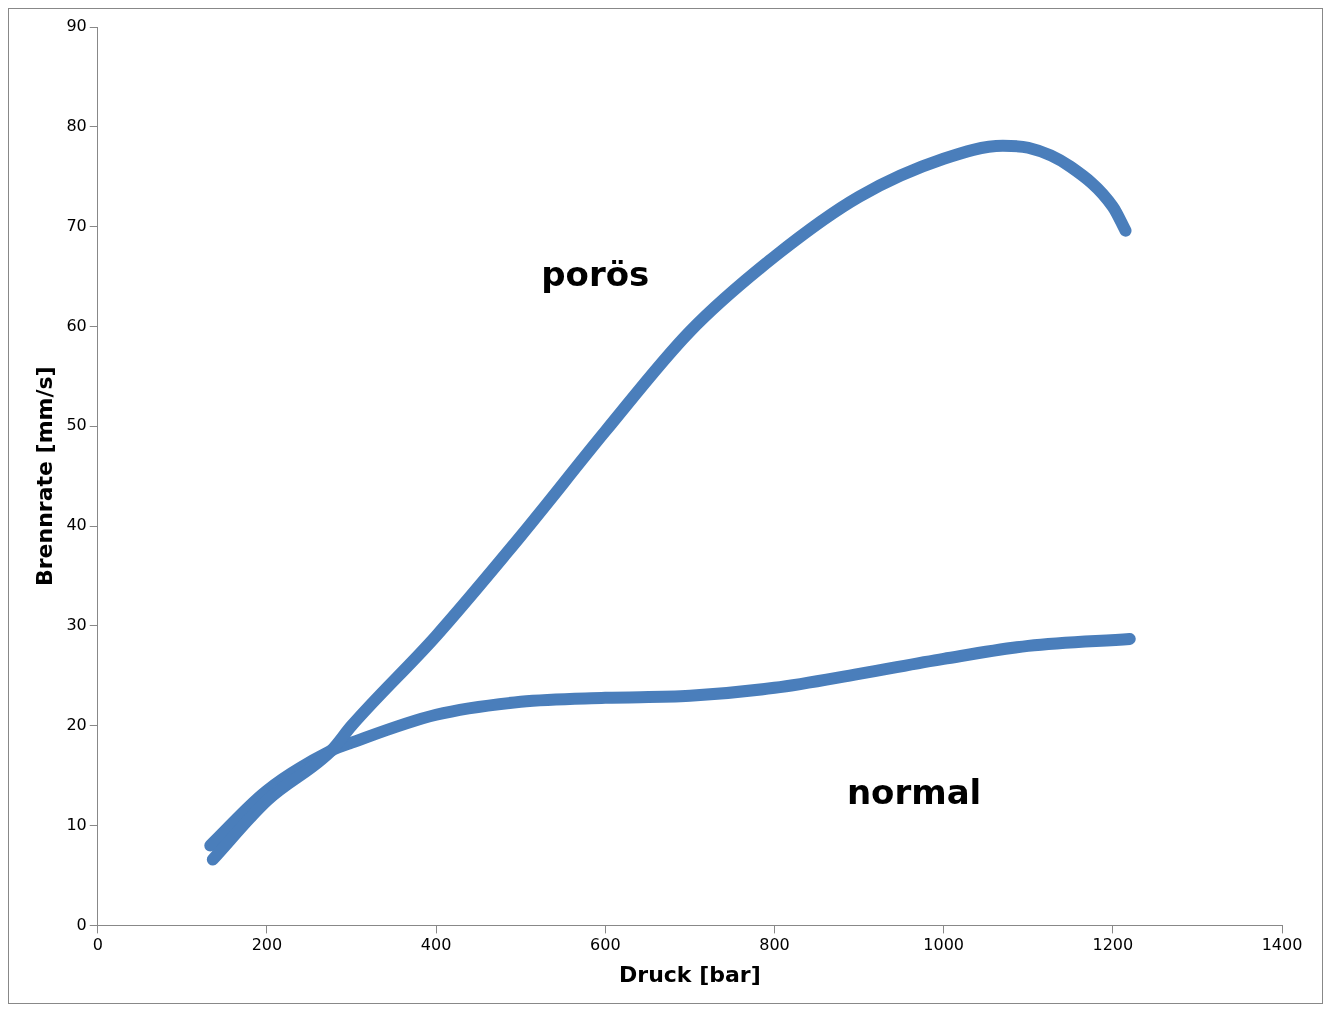  What do you see at coordinates (76, 525) in the screenshot?
I see `y-tick-label: 40` at bounding box center [76, 525].